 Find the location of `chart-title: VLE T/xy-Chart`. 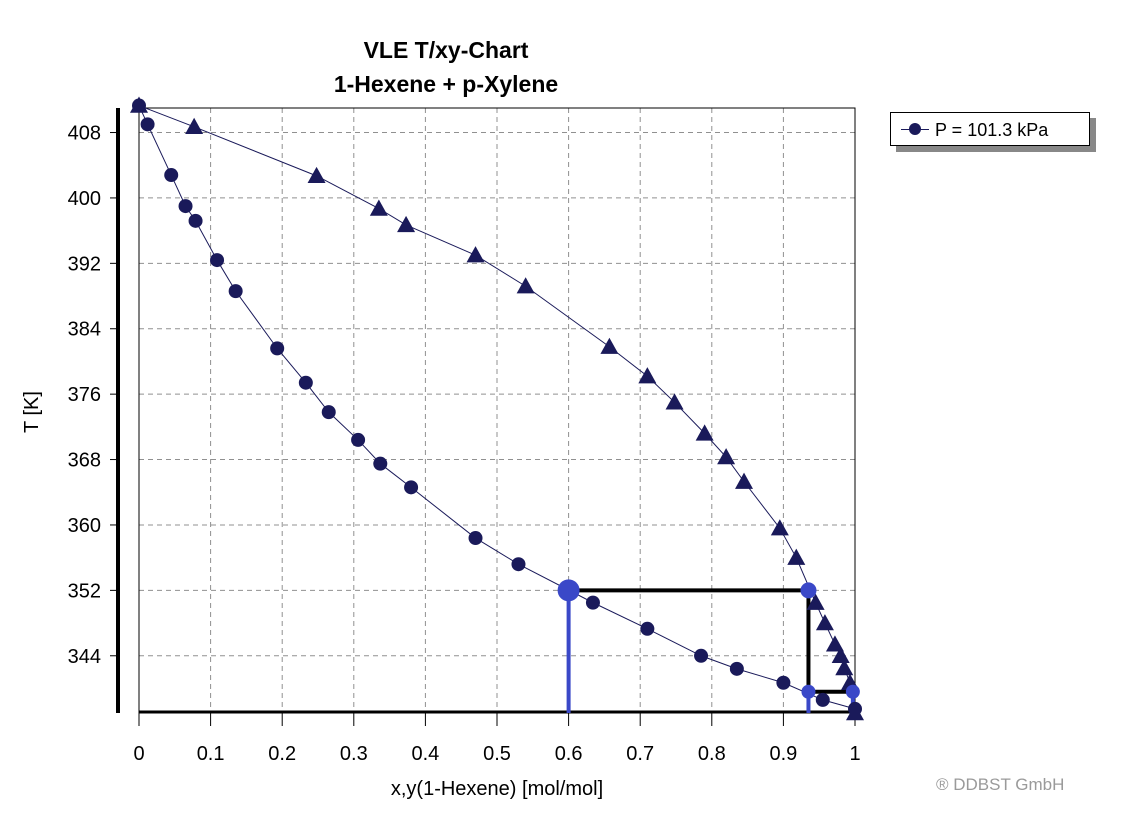

chart-title: VLE T/xy-Chart is located at coordinates (446, 50).